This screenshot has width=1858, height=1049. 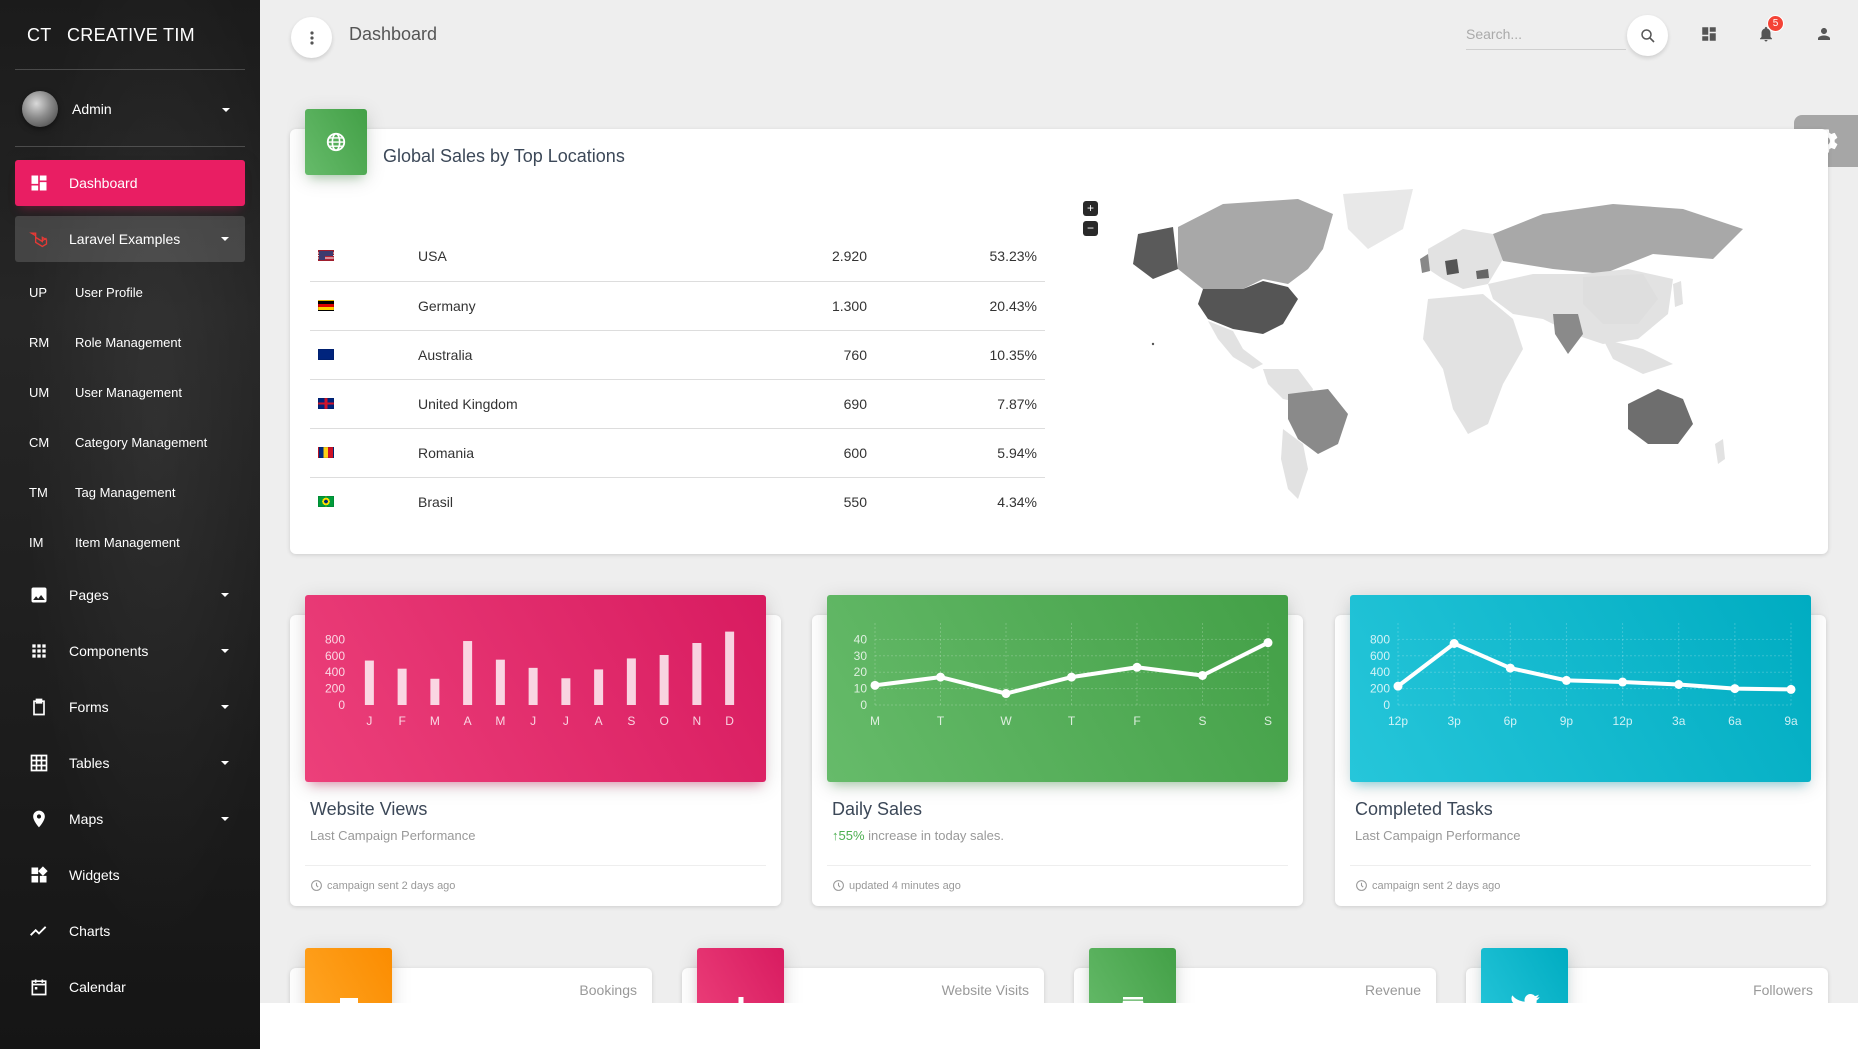 I want to click on sidebar-item-tag-management: TM Tag Management, so click(x=130, y=492).